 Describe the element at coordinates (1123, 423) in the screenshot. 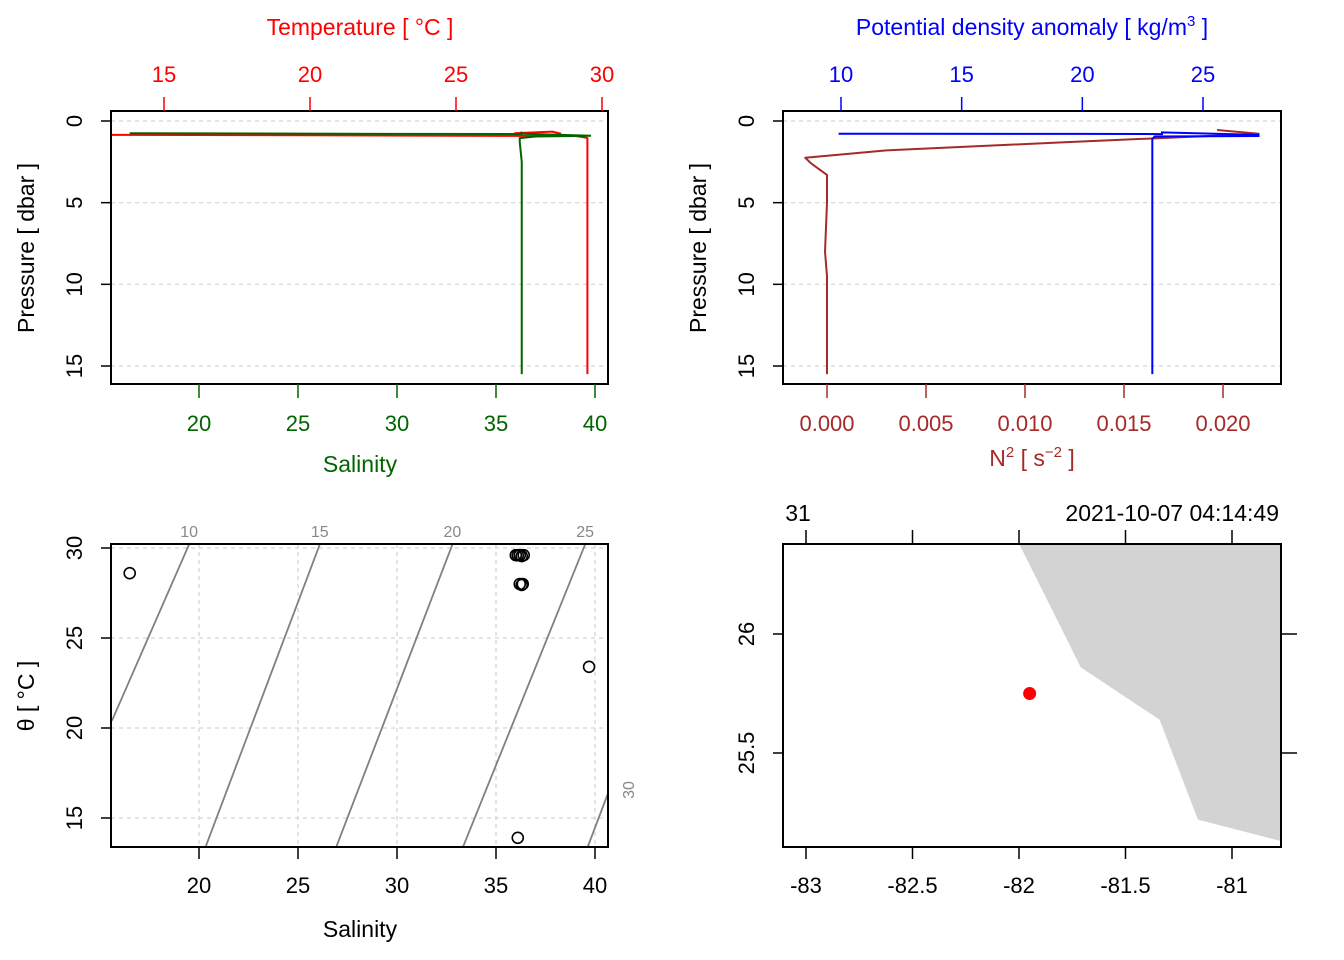

I see `p2-bottom-tick-label: 0.015` at that location.